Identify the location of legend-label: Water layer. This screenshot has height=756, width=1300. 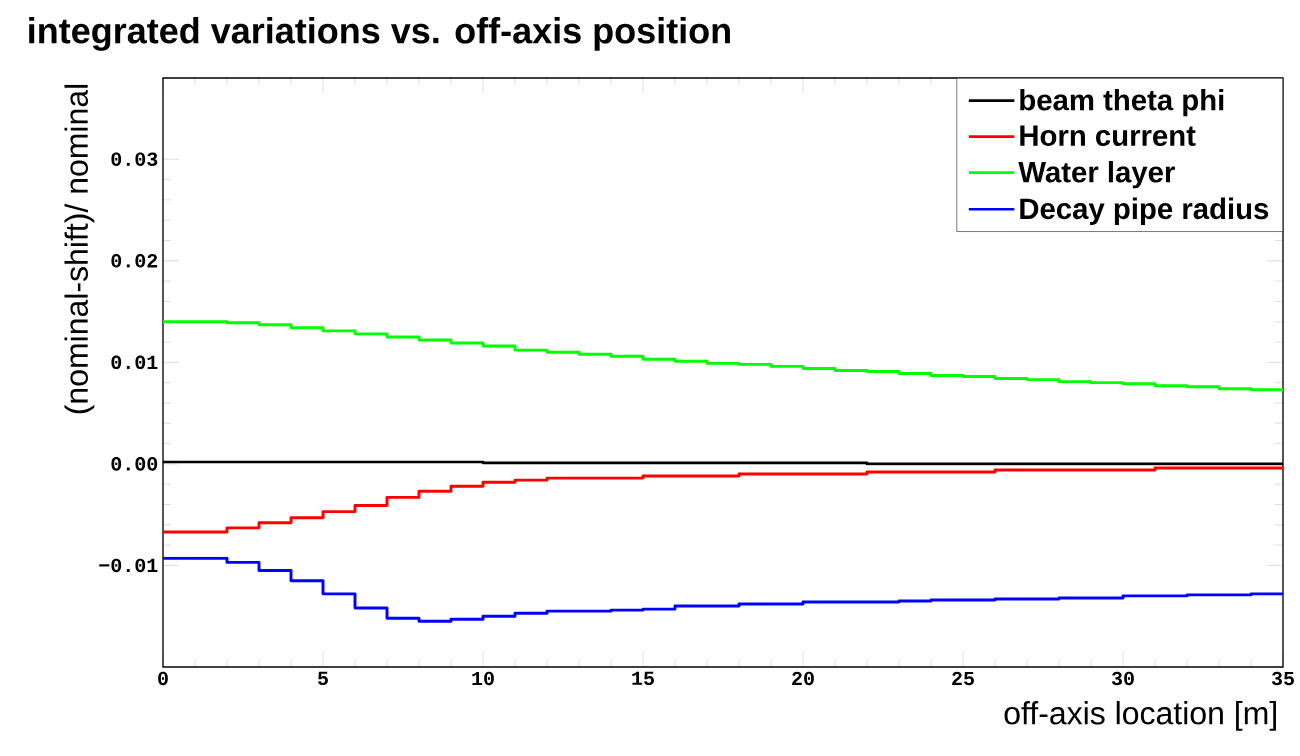
(1096, 175).